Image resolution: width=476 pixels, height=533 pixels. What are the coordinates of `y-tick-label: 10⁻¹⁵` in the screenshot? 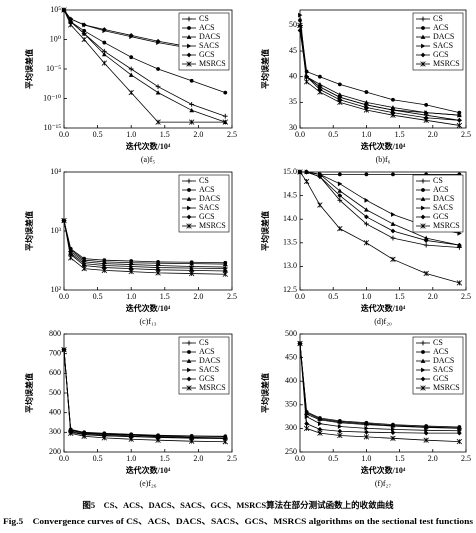 It's located at (53, 127).